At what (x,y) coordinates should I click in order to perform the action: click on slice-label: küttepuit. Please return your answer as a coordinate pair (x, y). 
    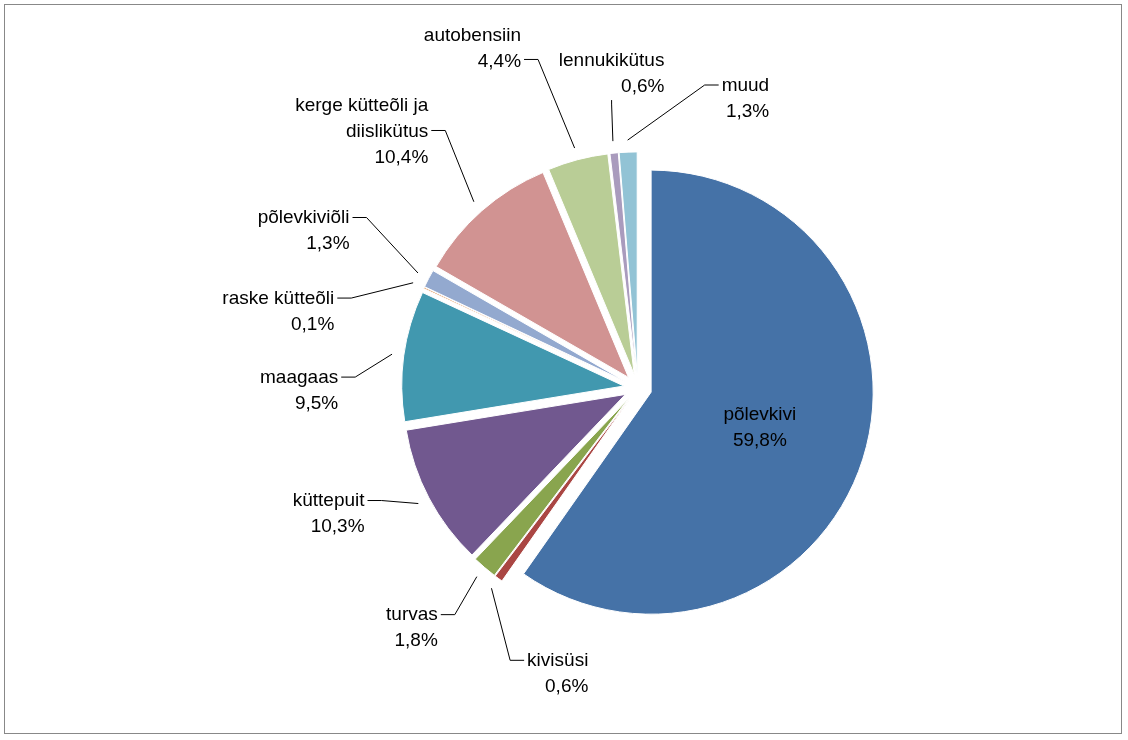
    Looking at the image, I should click on (329, 500).